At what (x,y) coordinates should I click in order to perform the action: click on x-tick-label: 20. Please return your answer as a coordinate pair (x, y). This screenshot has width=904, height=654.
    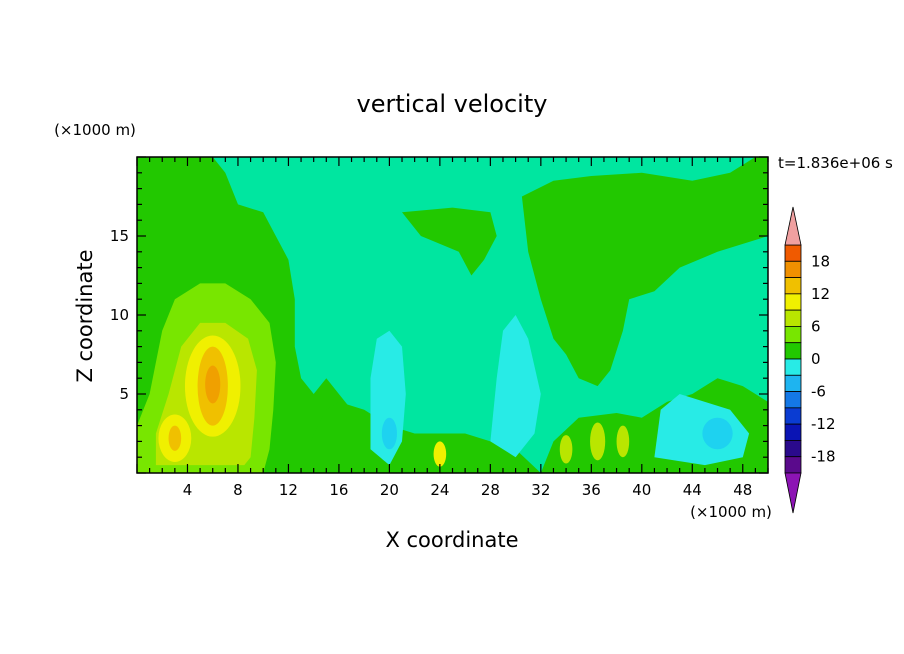
    Looking at the image, I should click on (389, 490).